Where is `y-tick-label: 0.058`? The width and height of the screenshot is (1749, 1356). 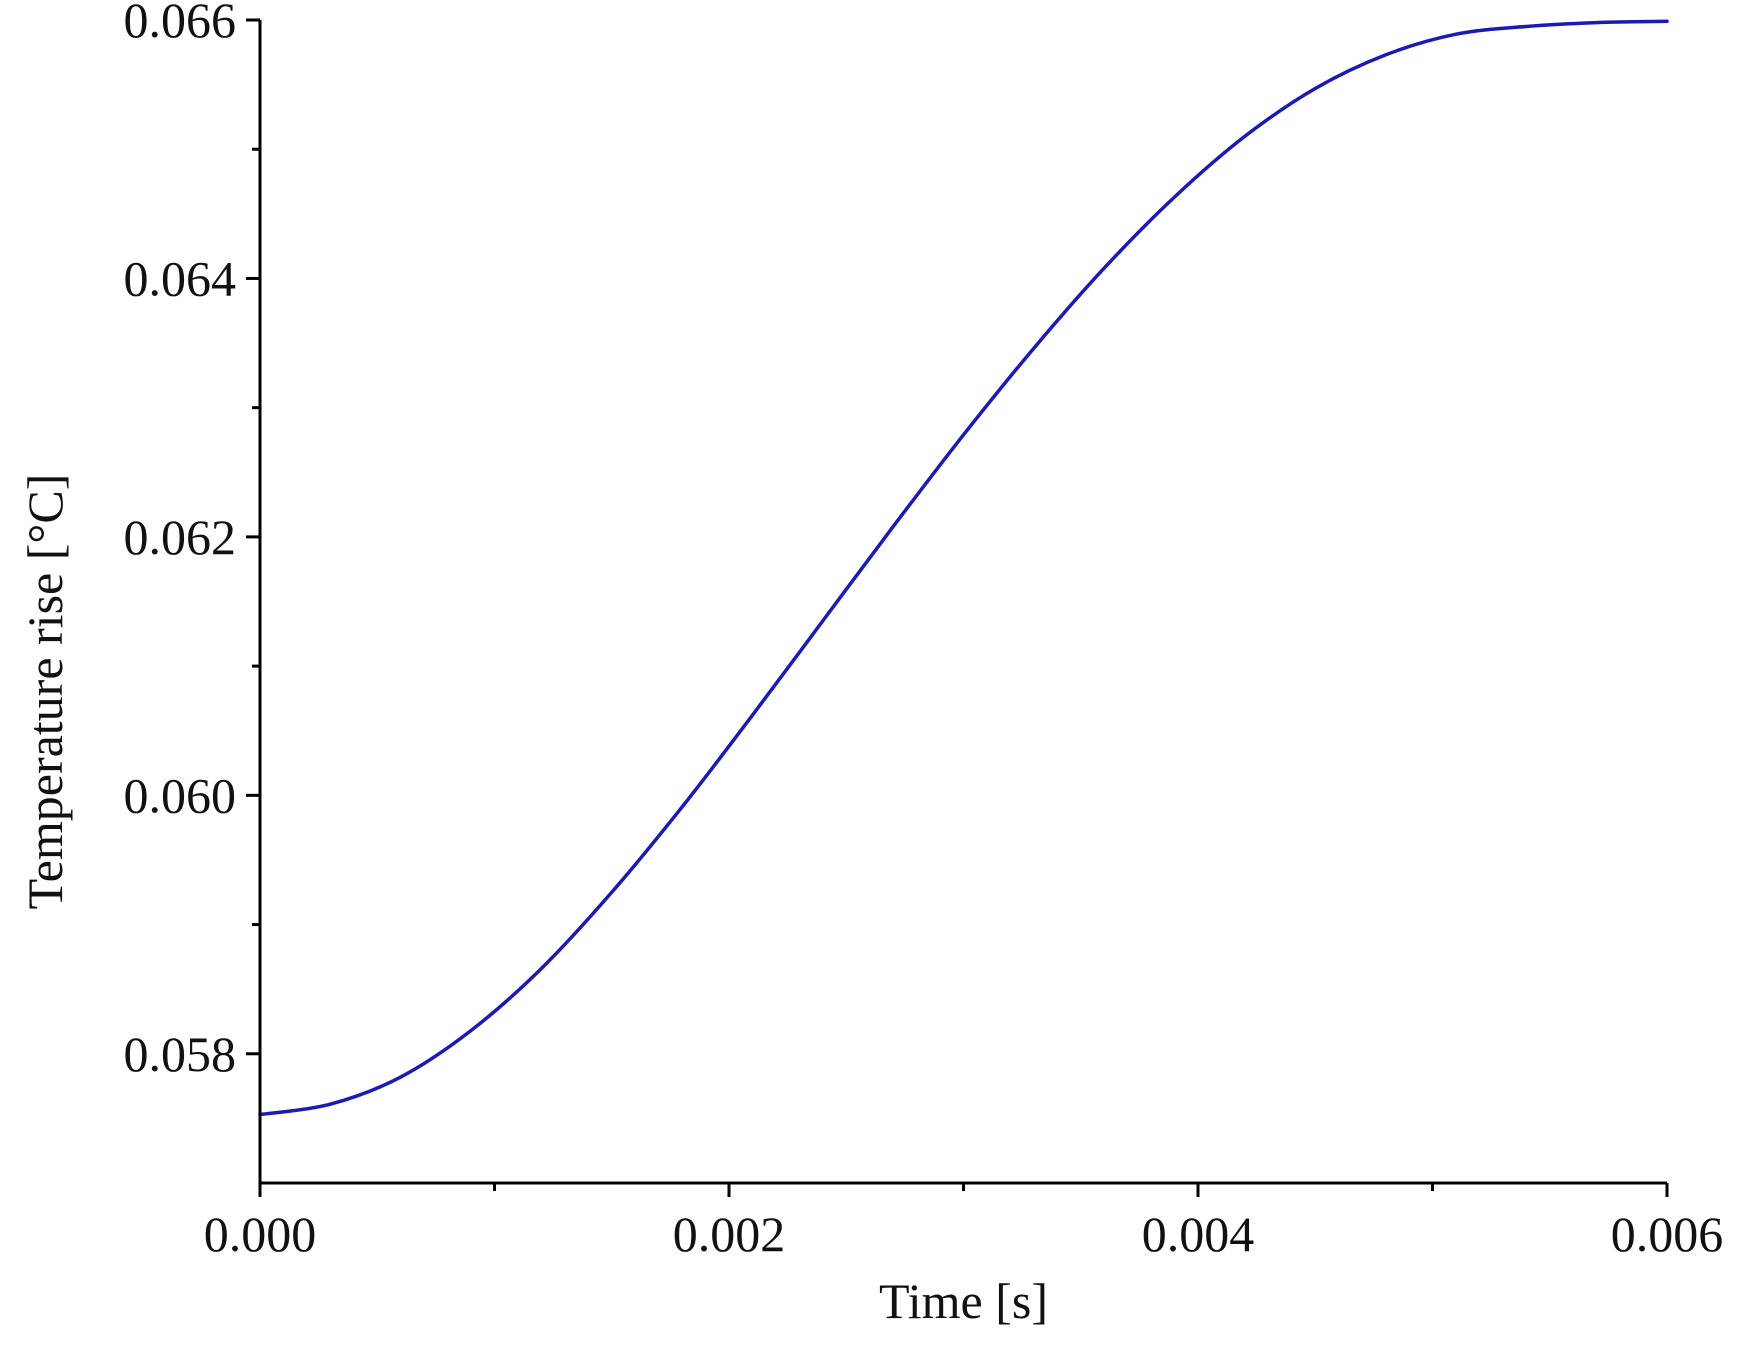
y-tick-label: 0.058 is located at coordinates (180, 1054).